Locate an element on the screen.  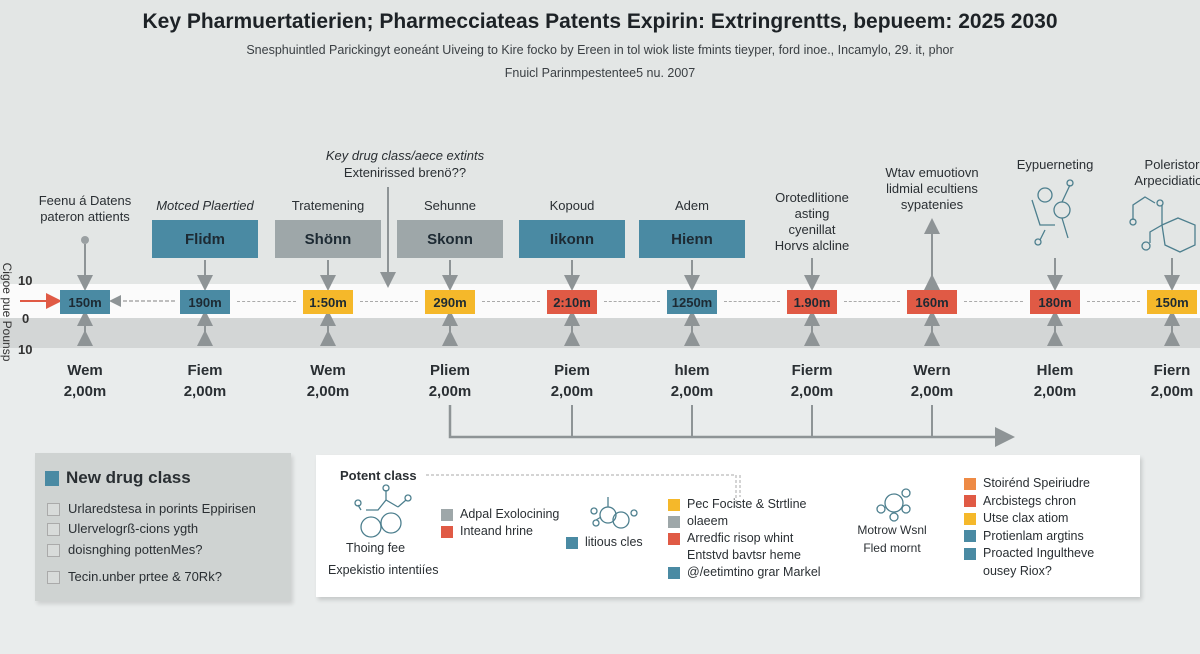
legend-item: litious cles is located at coordinates (604, 542).